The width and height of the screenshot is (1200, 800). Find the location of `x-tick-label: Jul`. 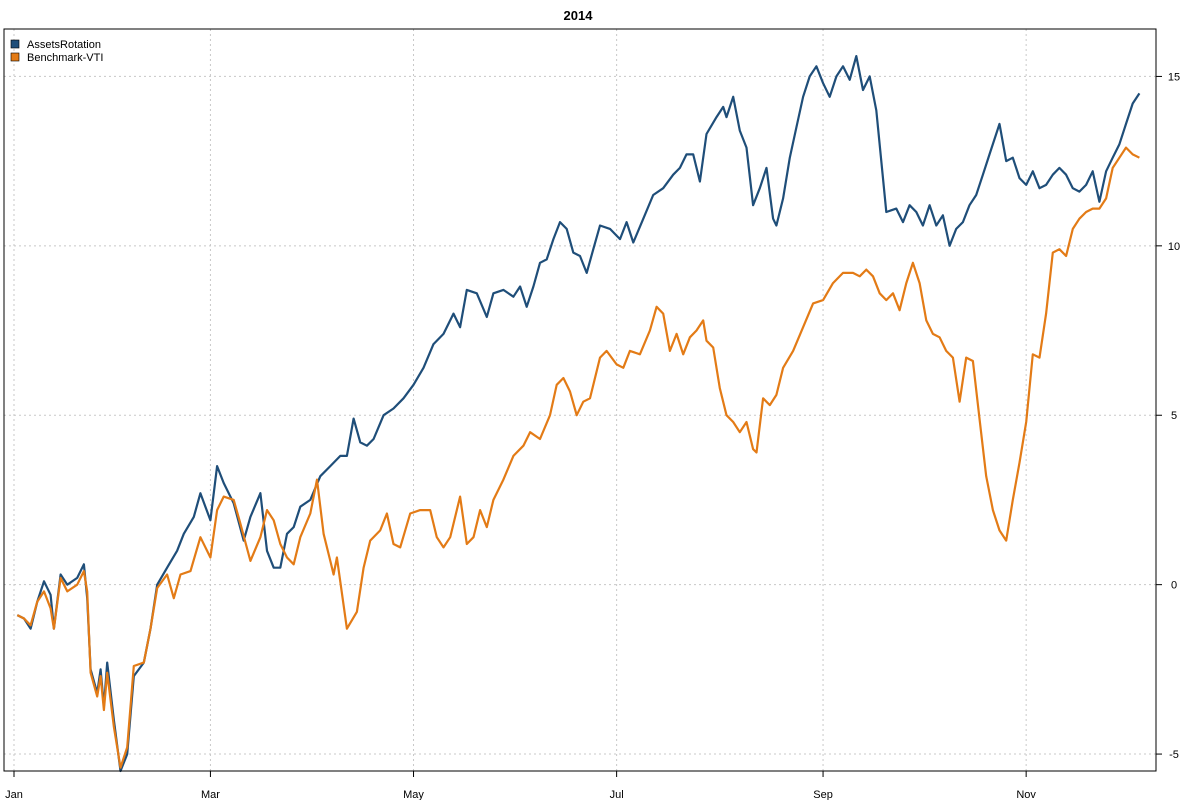

x-tick-label: Jul is located at coordinates (617, 794).